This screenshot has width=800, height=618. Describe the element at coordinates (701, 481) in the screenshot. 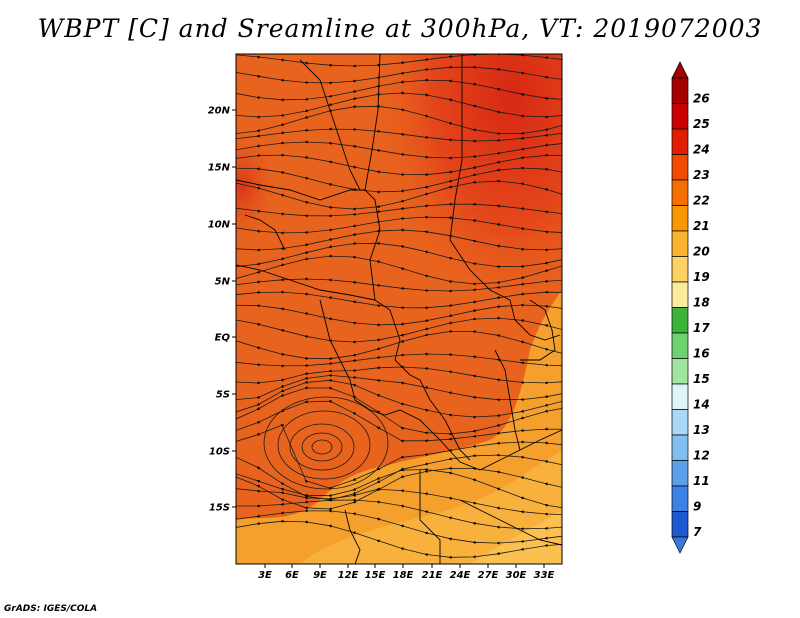

I see `colorbar-label: 11` at that location.